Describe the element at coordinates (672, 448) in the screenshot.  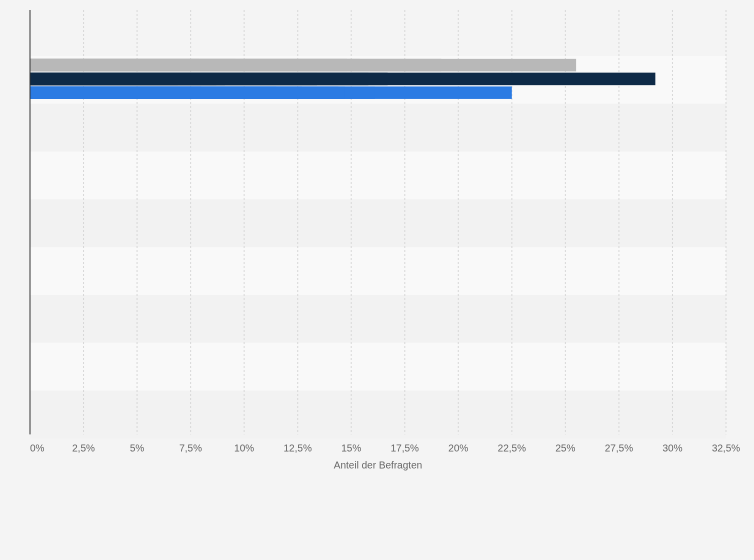
I see `x-tick-label: 30%` at that location.